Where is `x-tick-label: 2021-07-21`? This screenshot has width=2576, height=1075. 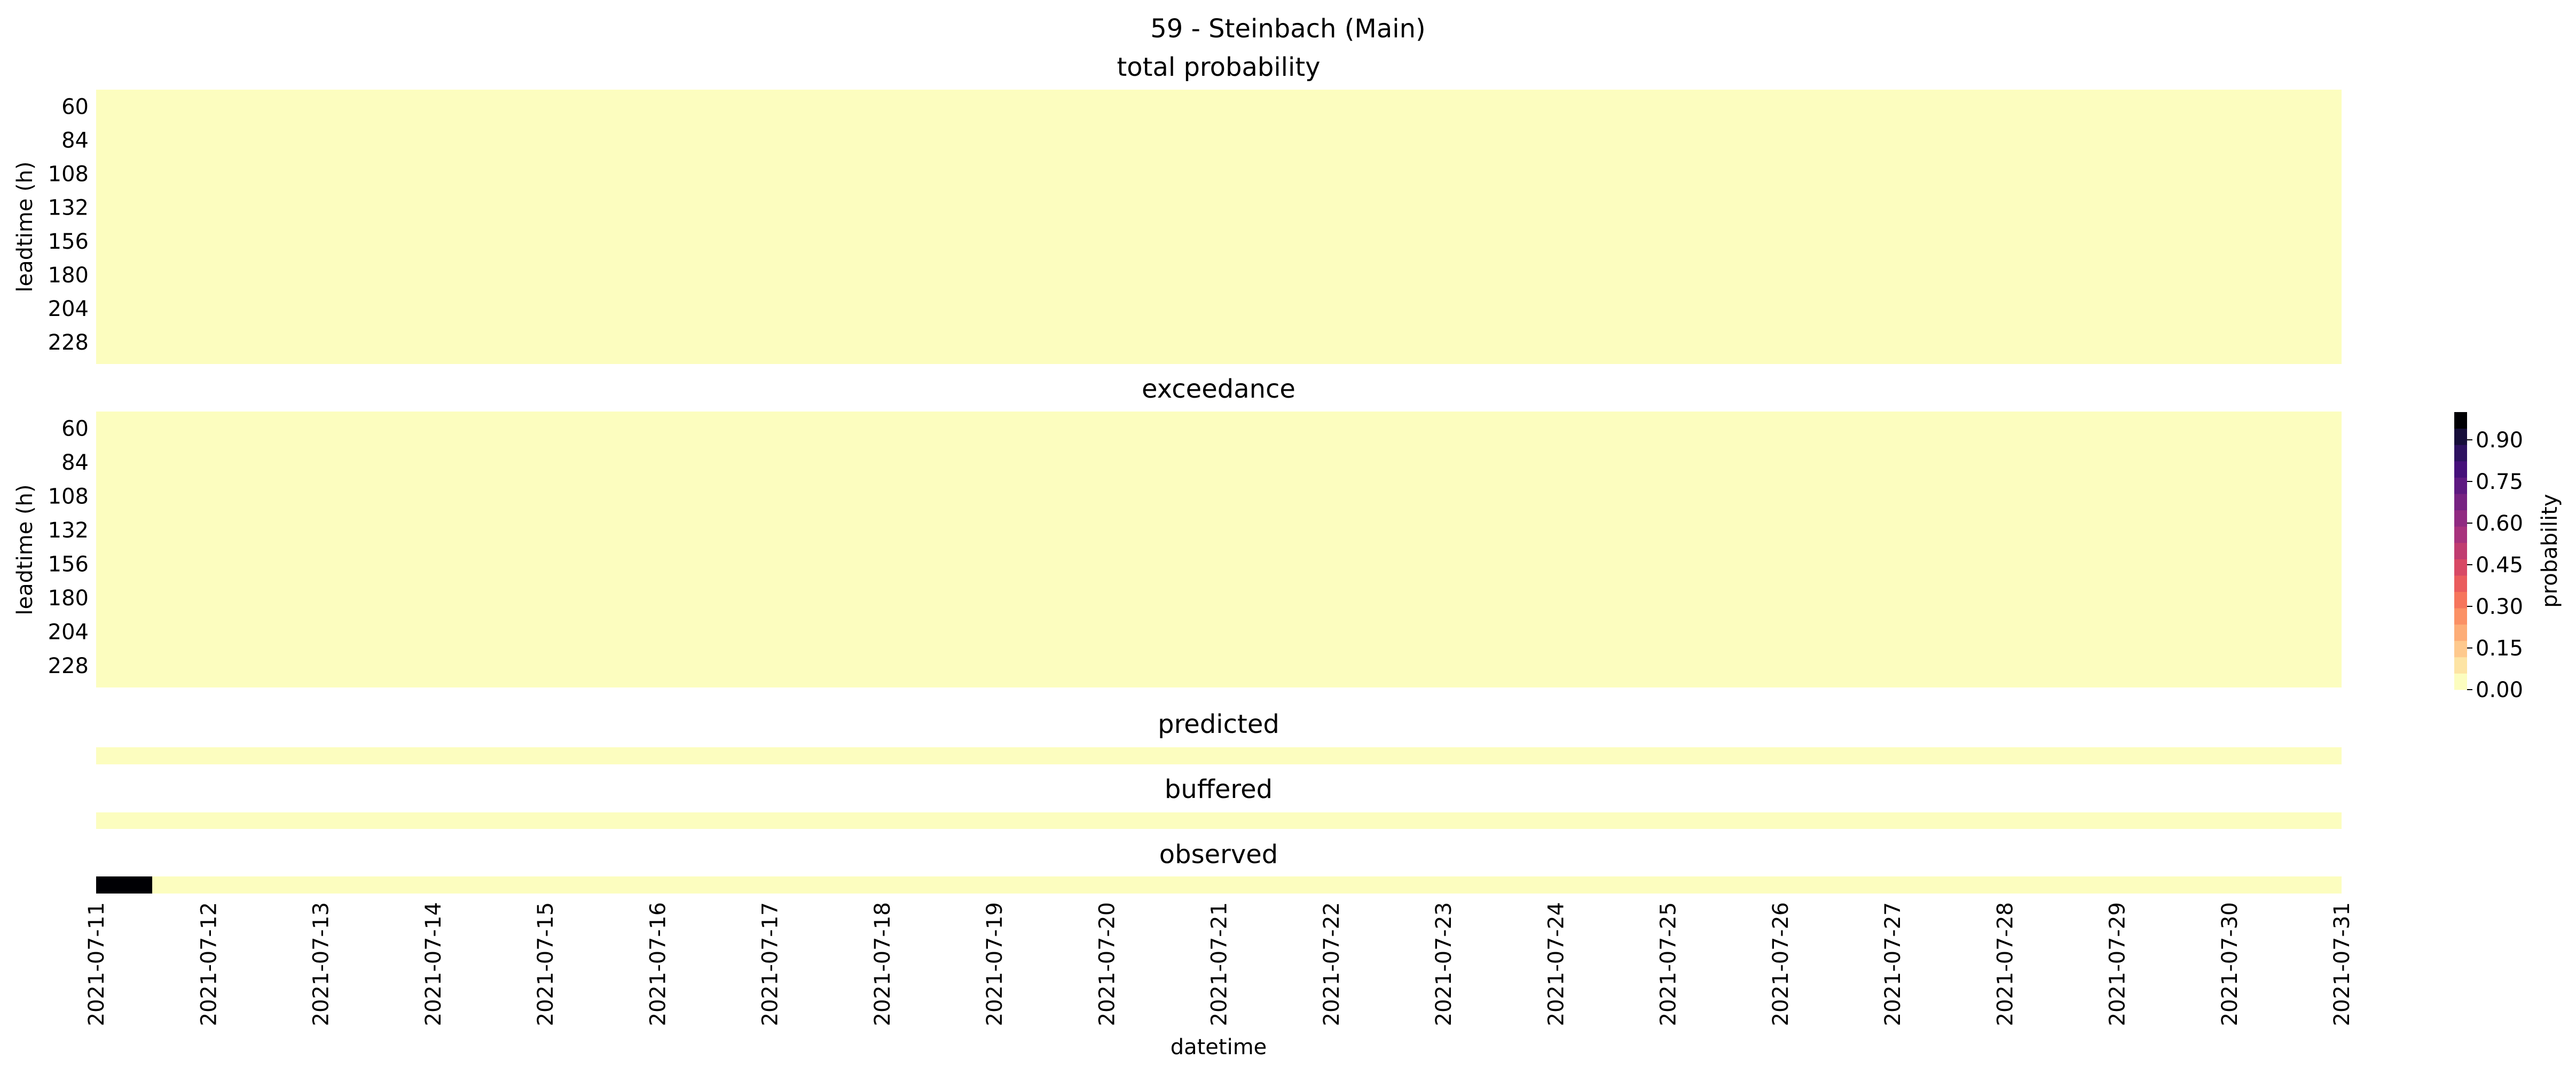
x-tick-label: 2021-07-21 is located at coordinates (1219, 964).